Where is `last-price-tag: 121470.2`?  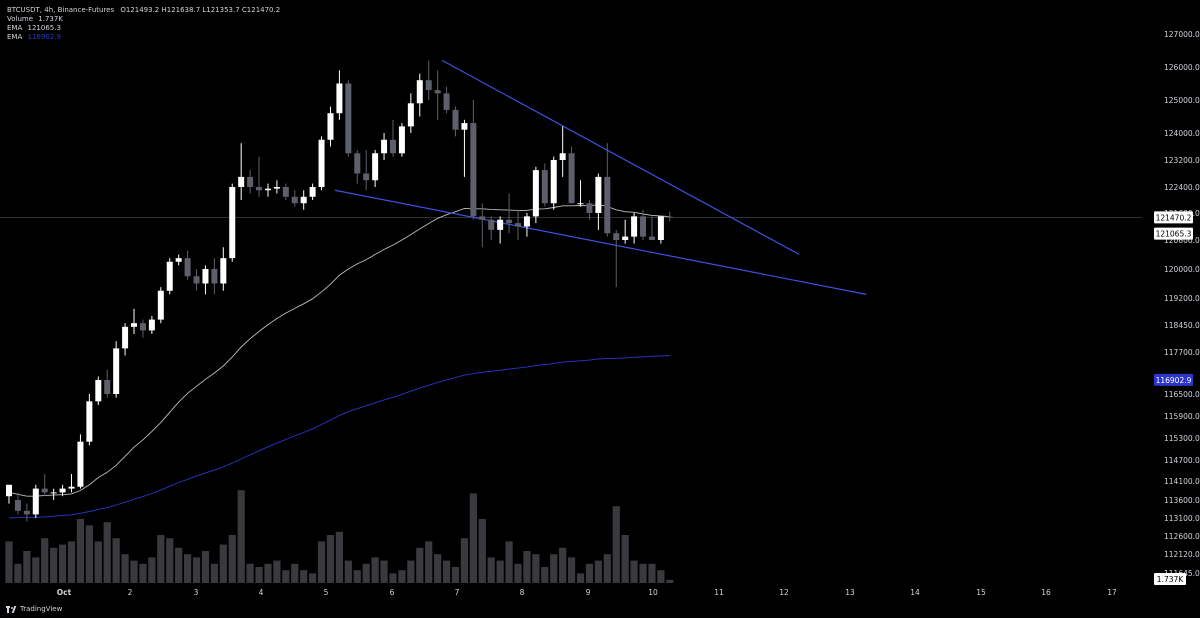 last-price-tag: 121470.2 is located at coordinates (1173, 217).